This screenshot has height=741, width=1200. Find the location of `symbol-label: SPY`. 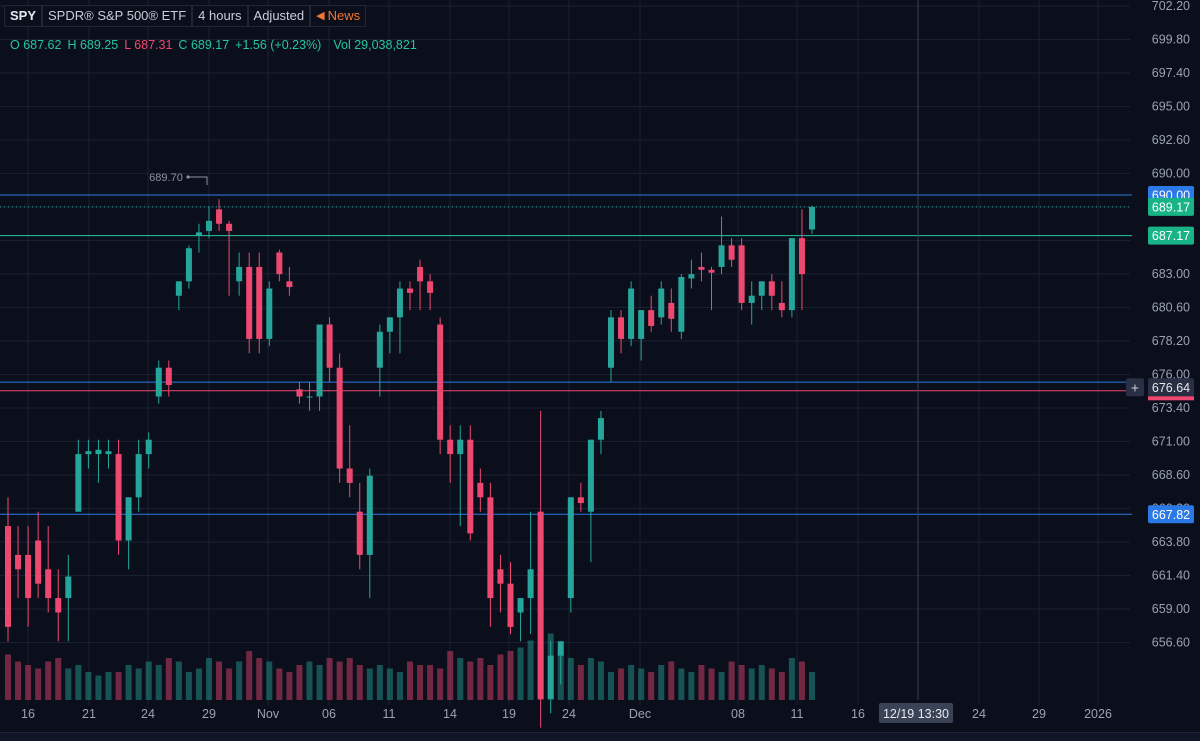

symbol-label: SPY is located at coordinates (23, 16).